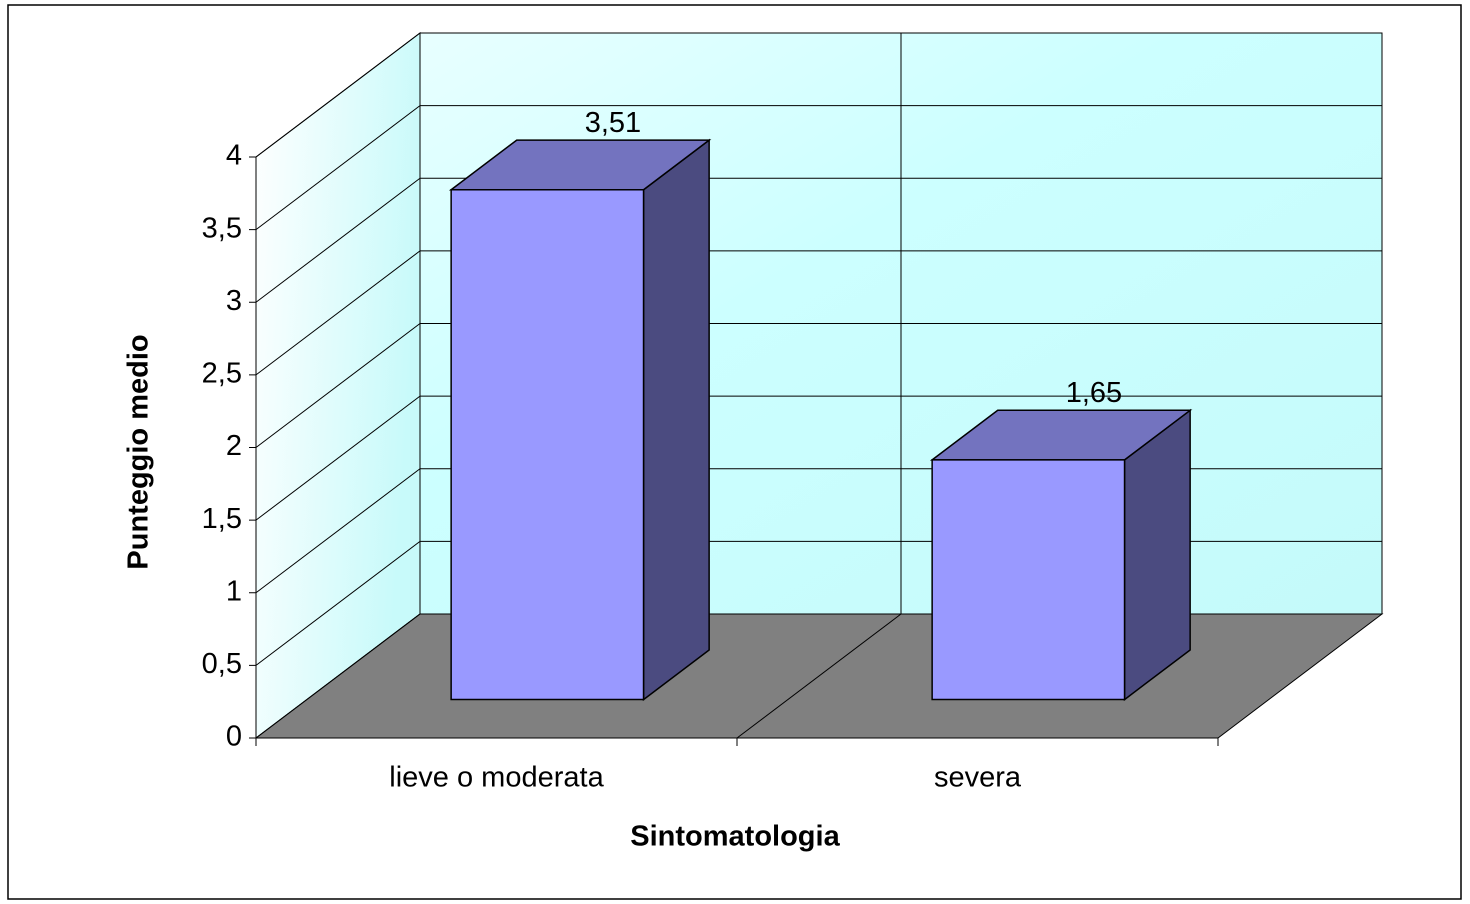  What do you see at coordinates (1094, 393) in the screenshot?
I see `value-label: 1,65` at bounding box center [1094, 393].